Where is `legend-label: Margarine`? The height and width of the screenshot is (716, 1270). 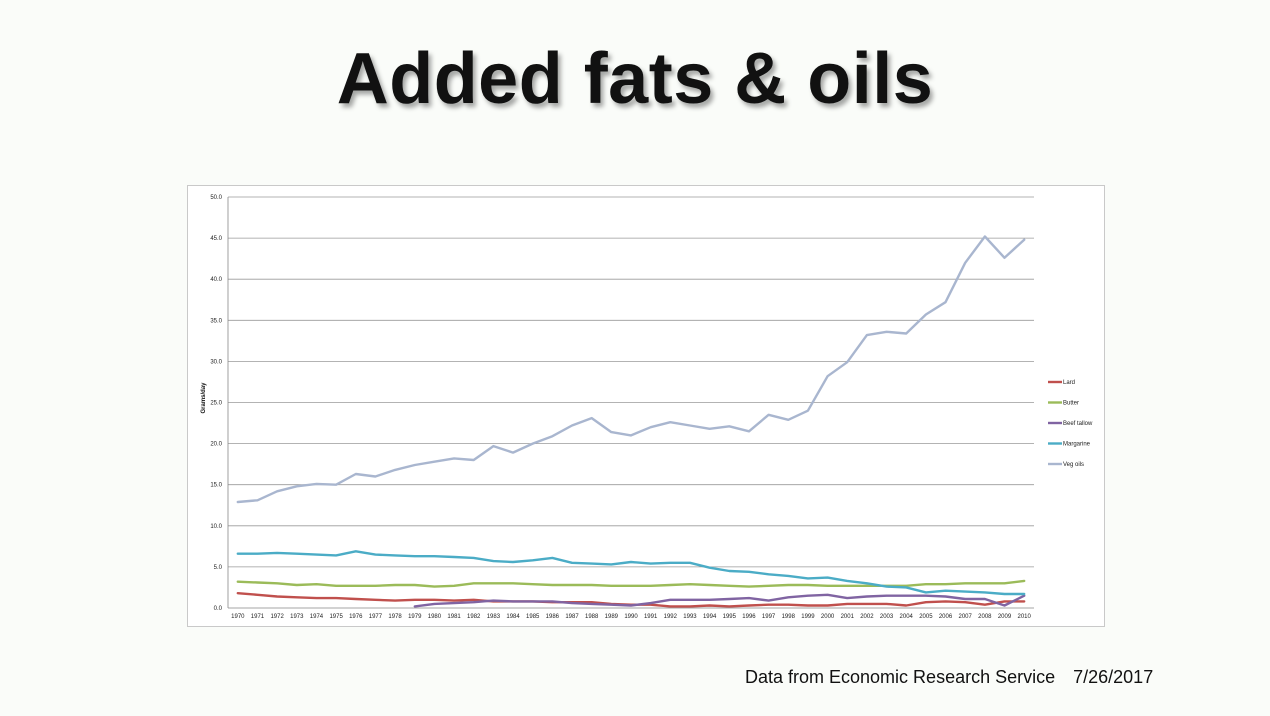 legend-label: Margarine is located at coordinates (1077, 445).